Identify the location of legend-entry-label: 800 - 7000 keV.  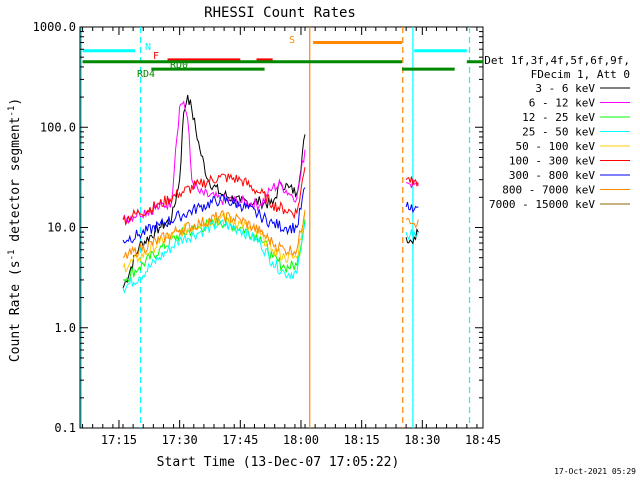
(548, 190).